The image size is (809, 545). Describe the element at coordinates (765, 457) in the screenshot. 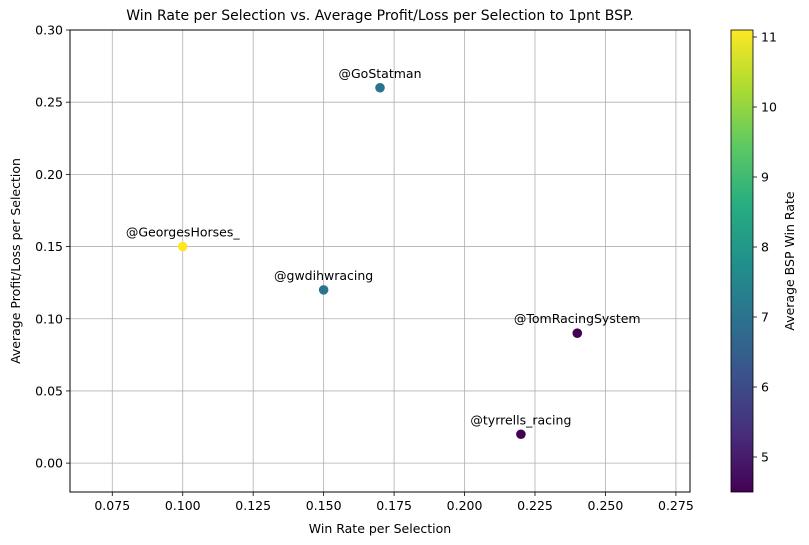

I see `colorbar-tick-label: 5` at that location.